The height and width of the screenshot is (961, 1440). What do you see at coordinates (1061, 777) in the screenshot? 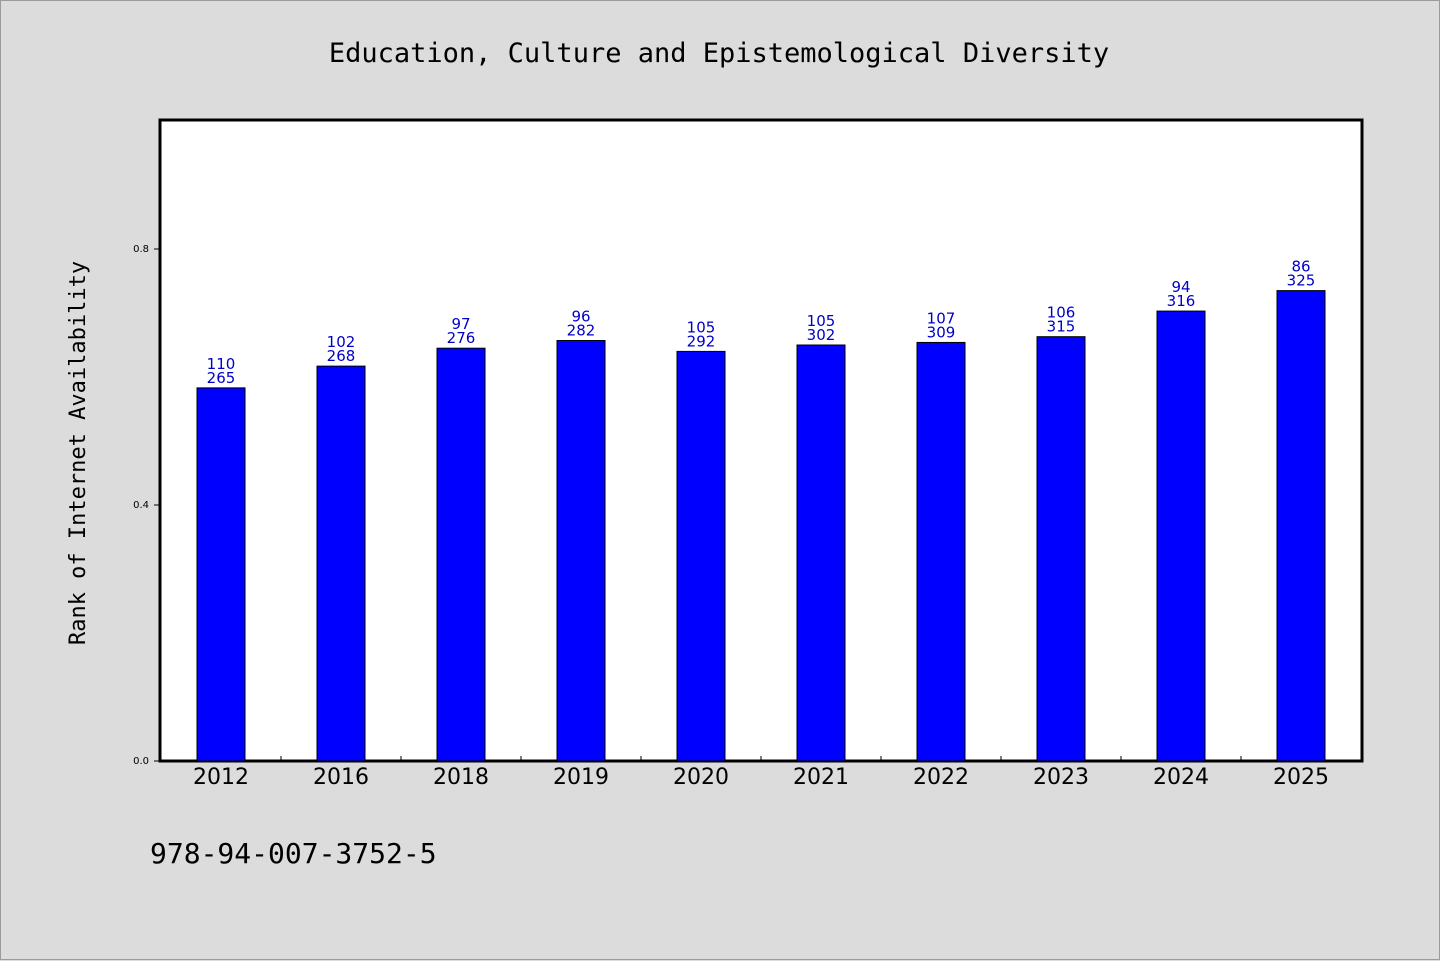
I see `x-tick-label-2023: 2023` at bounding box center [1061, 777].